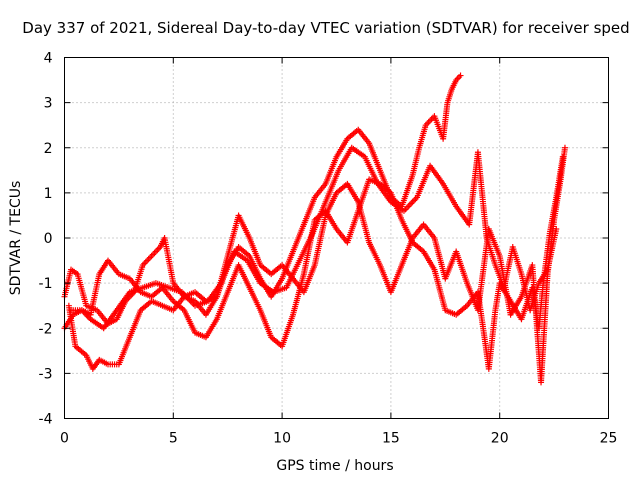 This screenshot has height=480, width=640. I want to click on x-tick-label: 10, so click(282, 439).